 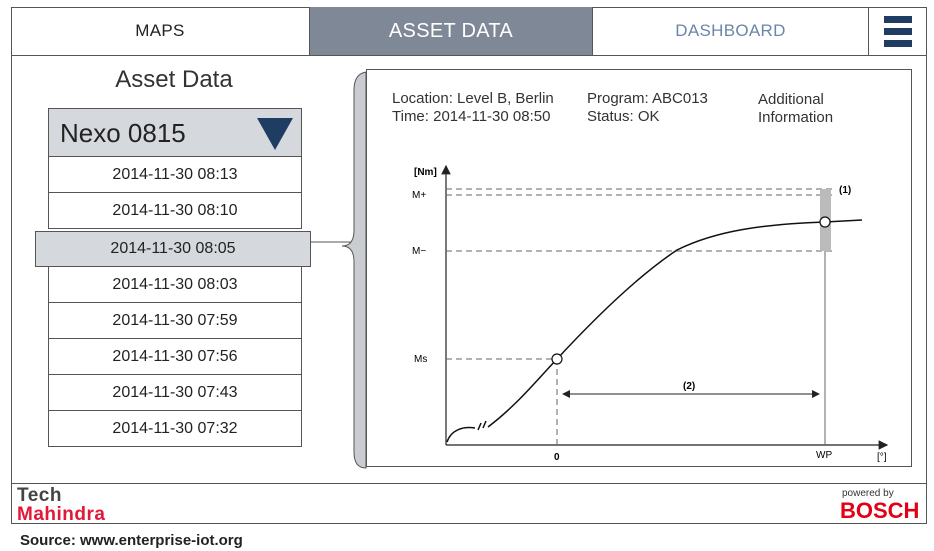 I want to click on additional-info-link: Additional Information, so click(x=795, y=109).